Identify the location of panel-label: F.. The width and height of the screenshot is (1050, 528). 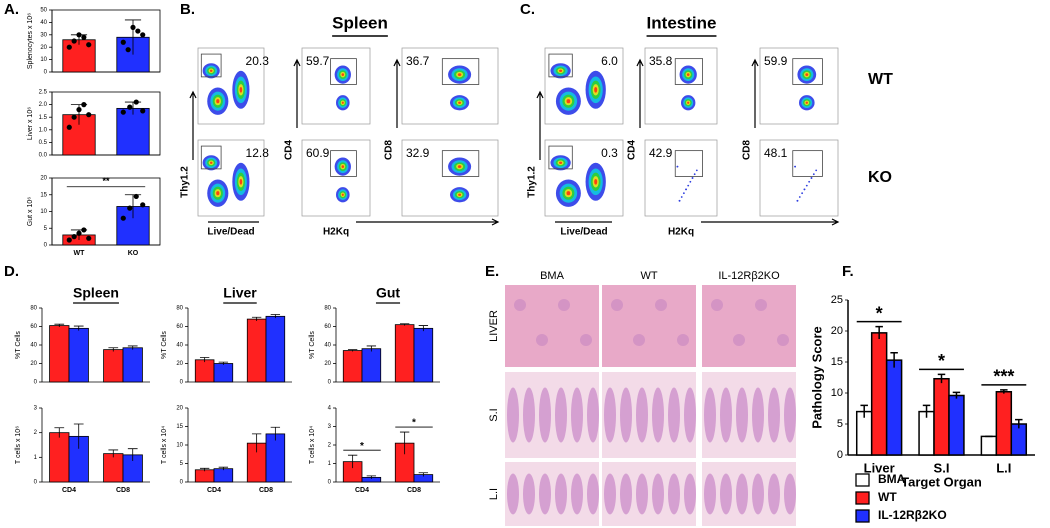
(848, 271).